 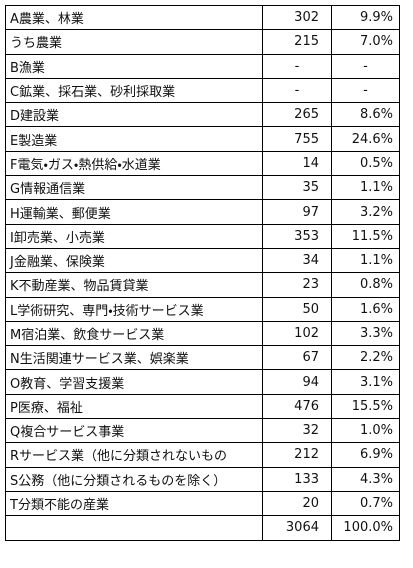 I want to click on table-row: 3064 100.0%, so click(x=202, y=528).